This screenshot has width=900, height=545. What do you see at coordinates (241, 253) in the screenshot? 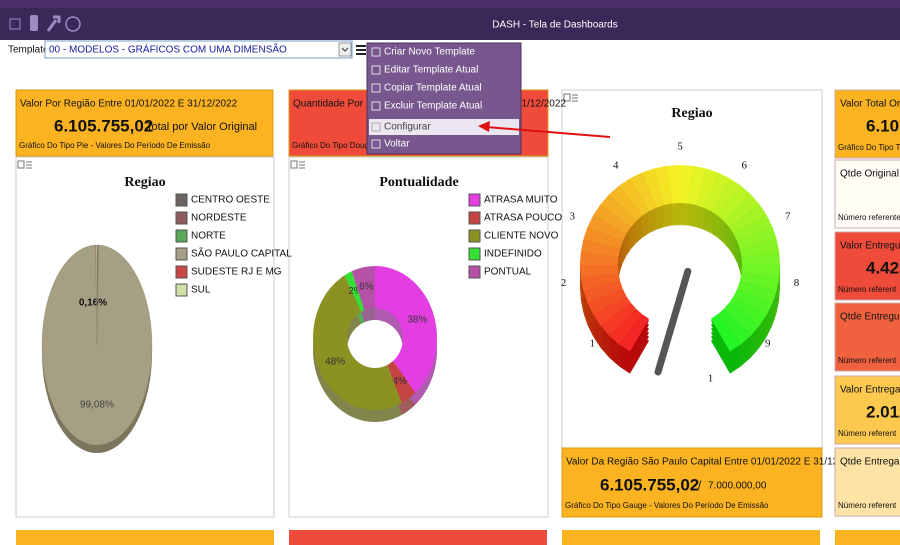
I see `legend-label: SÃO PAULO CAPITAL` at bounding box center [241, 253].